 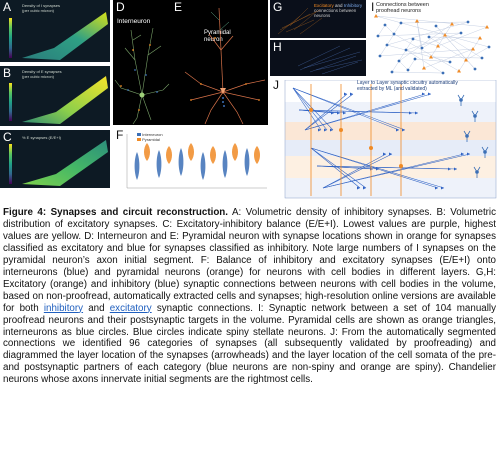 I want to click on panel-b-label: B, so click(x=7, y=73).